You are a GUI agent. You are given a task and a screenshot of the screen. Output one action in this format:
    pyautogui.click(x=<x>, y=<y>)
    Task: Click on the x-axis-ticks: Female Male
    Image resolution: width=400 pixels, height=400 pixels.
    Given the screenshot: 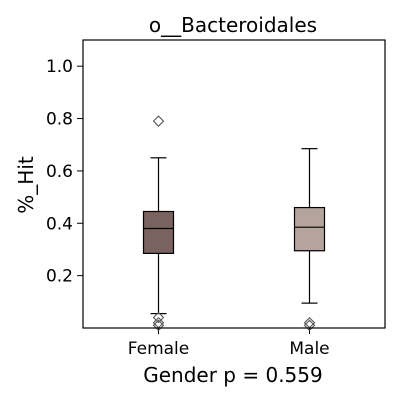 What is the action you would take?
    pyautogui.click(x=229, y=343)
    